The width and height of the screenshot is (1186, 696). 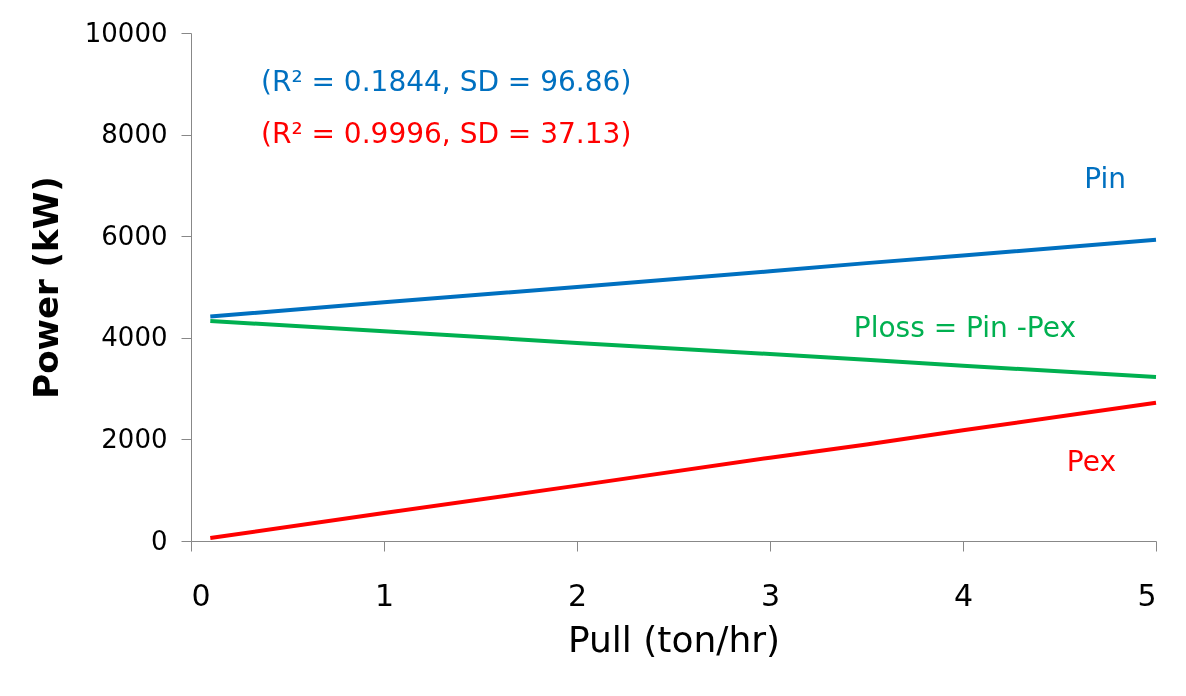 I want to click on x-tick-label: 5, so click(x=1147, y=595).